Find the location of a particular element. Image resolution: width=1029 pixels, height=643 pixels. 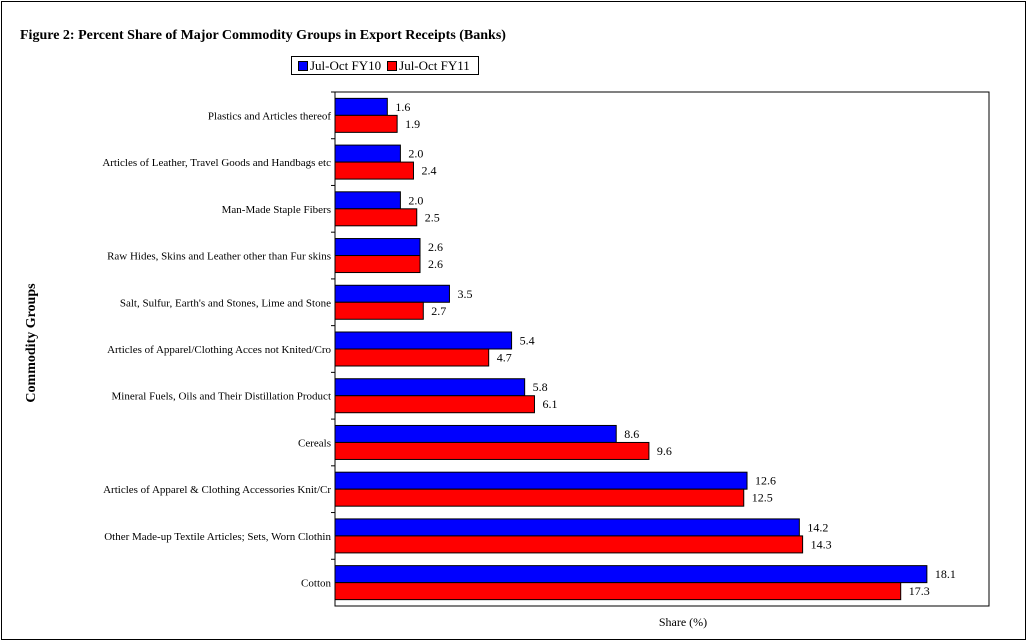

bar-fy10-articles-of-leather-travel-goods-and-handbags-etc is located at coordinates (367, 153).